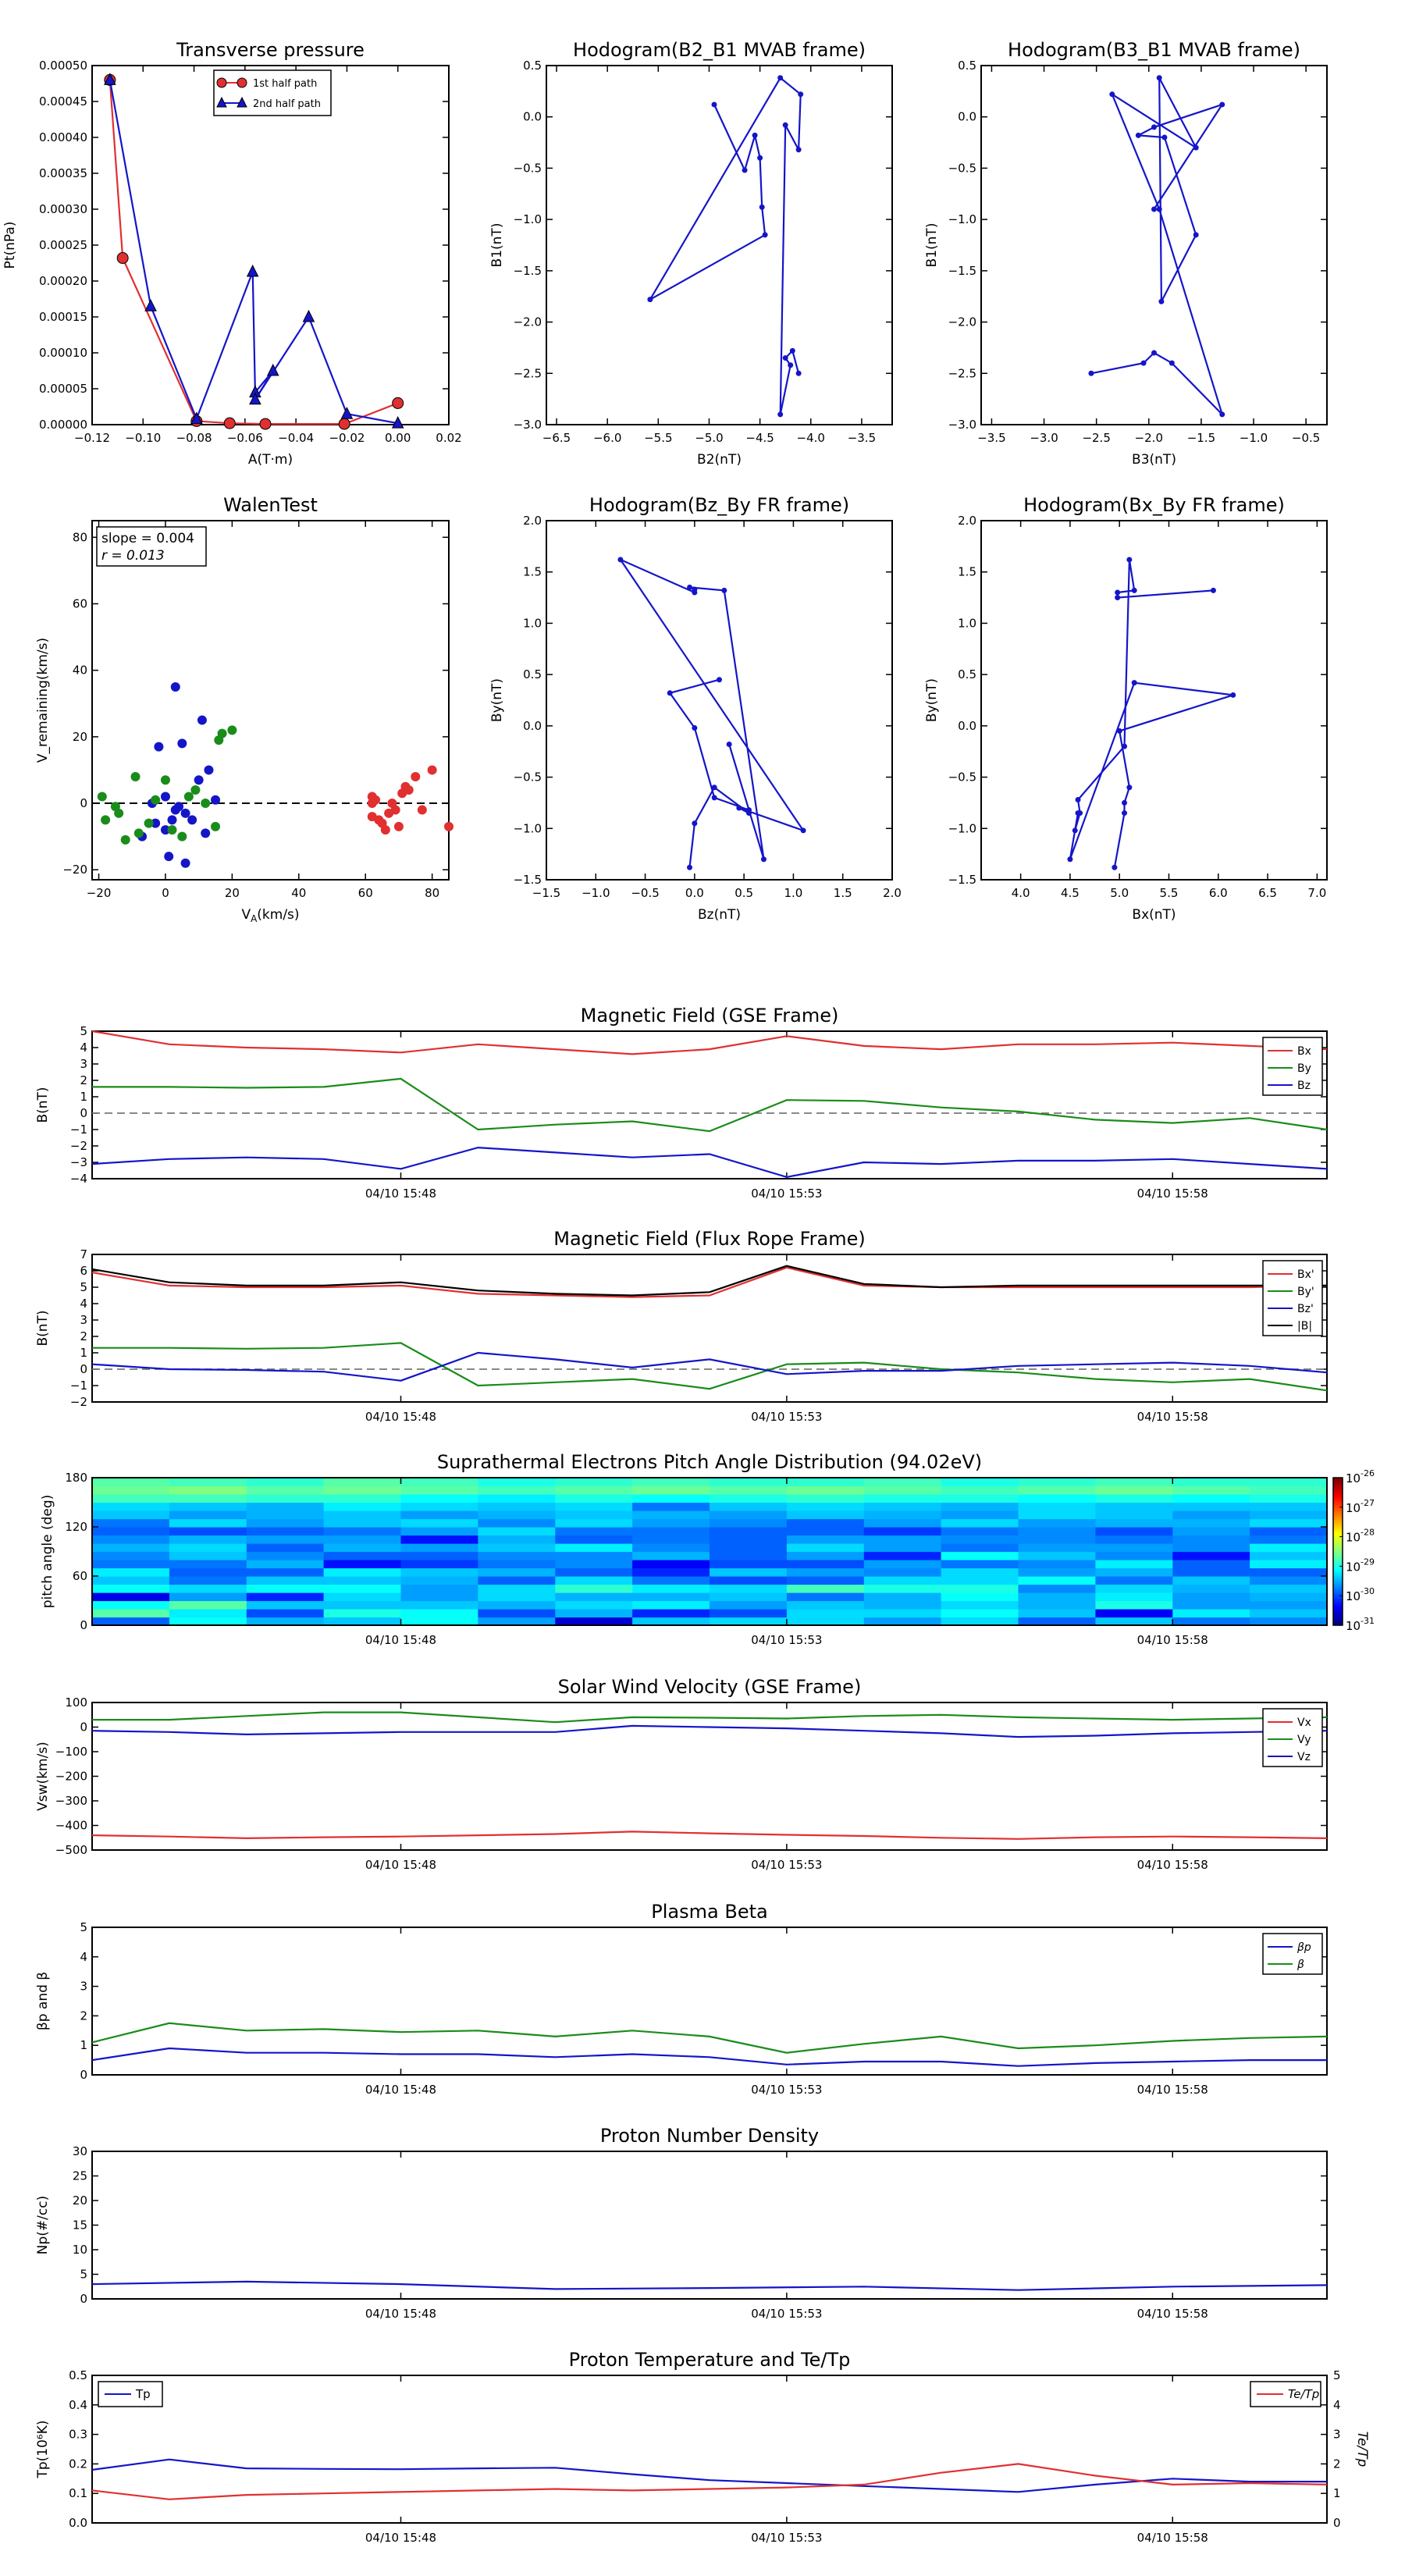 Image resolution: width=1405 pixels, height=2576 pixels. What do you see at coordinates (255, 919) in the screenshot?
I see `x-axis-label-subscript: A` at bounding box center [255, 919].